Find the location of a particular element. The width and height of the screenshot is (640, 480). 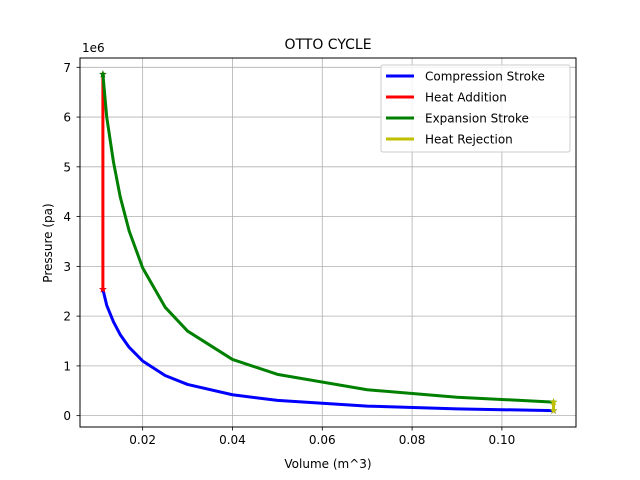

chart-title: OTTO CYCLE is located at coordinates (327, 45).